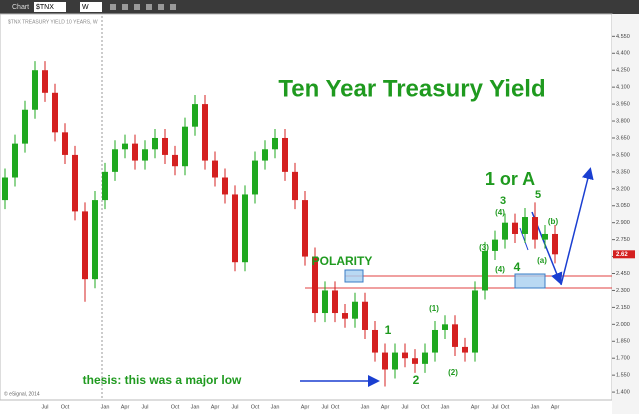 The height and width of the screenshot is (414, 639). What do you see at coordinates (453, 372) in the screenshot?
I see `annotation: (2)` at bounding box center [453, 372].